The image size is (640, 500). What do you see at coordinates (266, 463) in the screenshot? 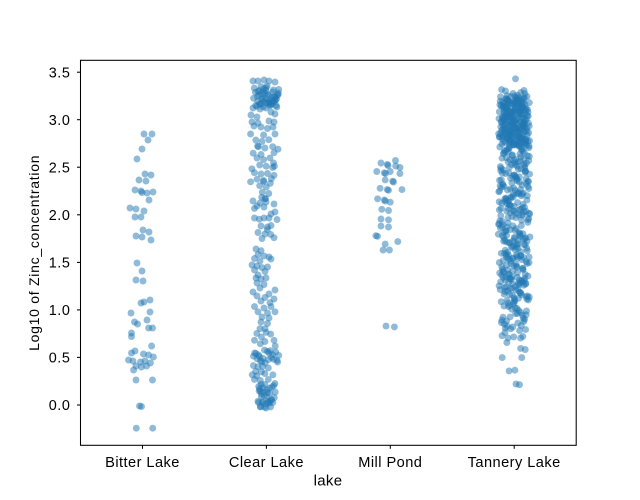
I see `svg-text: Clear Lake` at bounding box center [266, 463].